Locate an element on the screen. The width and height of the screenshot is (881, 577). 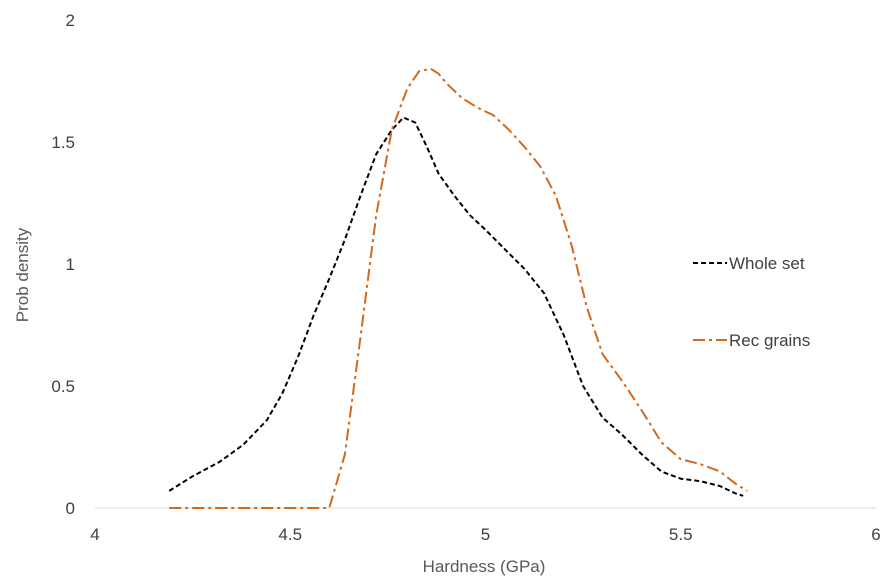
y-tick-label: 2 is located at coordinates (70, 20).